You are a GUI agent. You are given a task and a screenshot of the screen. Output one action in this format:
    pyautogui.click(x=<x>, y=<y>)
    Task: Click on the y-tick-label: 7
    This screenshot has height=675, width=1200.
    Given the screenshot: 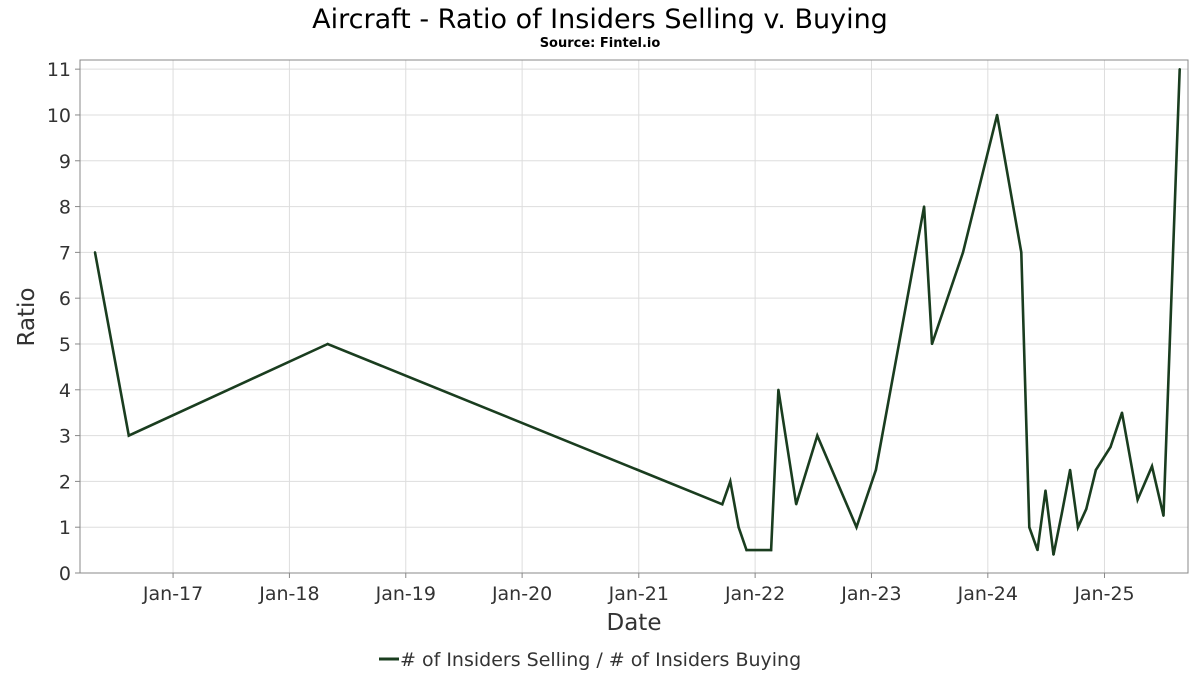 What is the action you would take?
    pyautogui.click(x=65, y=253)
    